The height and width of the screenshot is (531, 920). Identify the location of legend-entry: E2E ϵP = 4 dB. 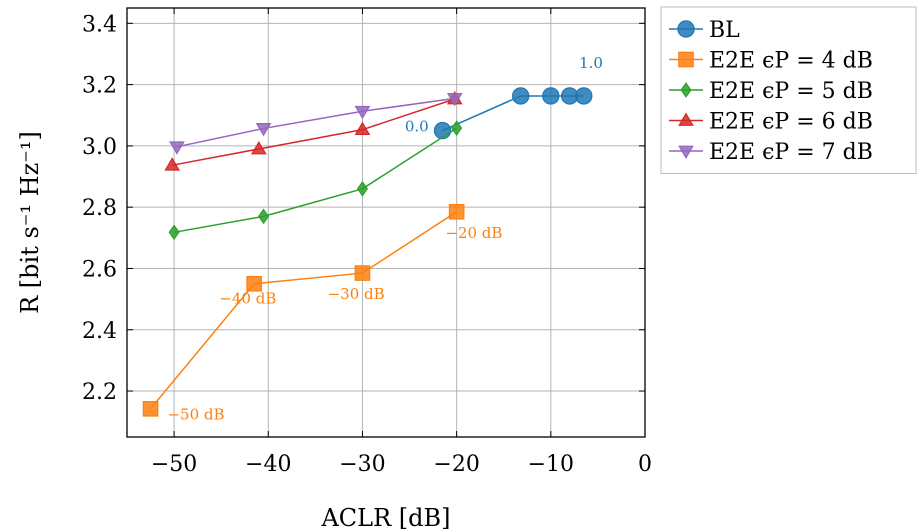
(771, 61).